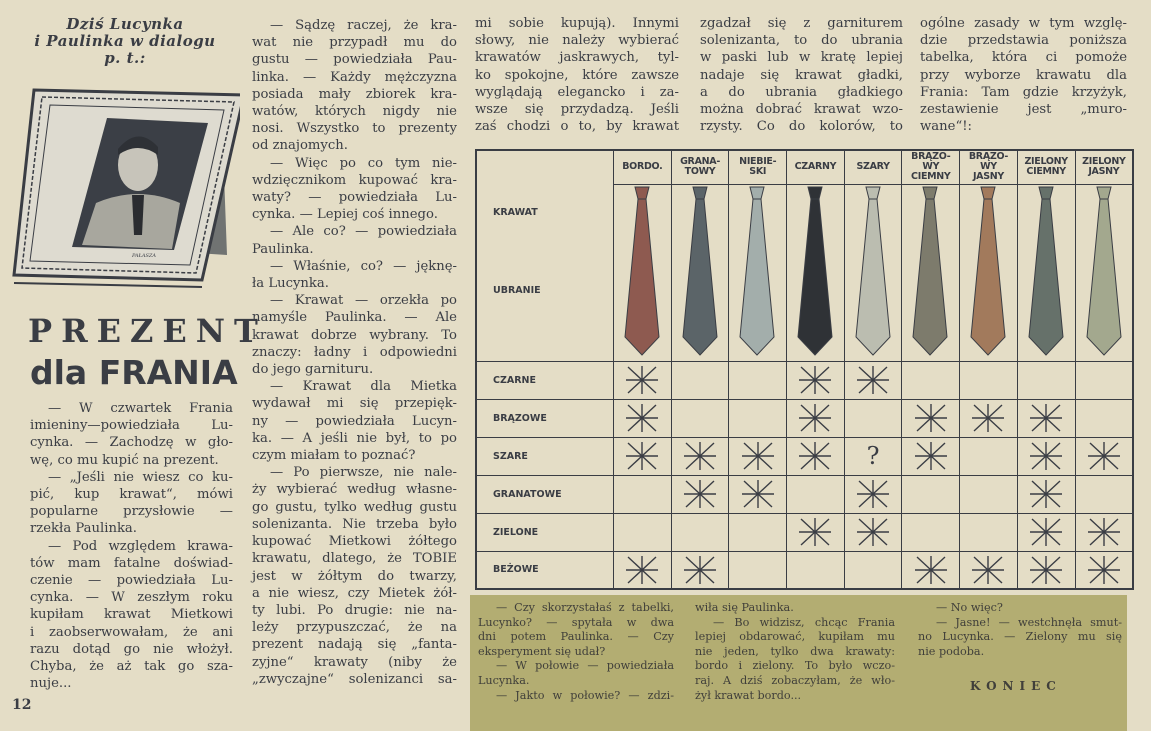  What do you see at coordinates (131, 563) in the screenshot?
I see `text-line: tów mam fatalne doświad-` at bounding box center [131, 563].